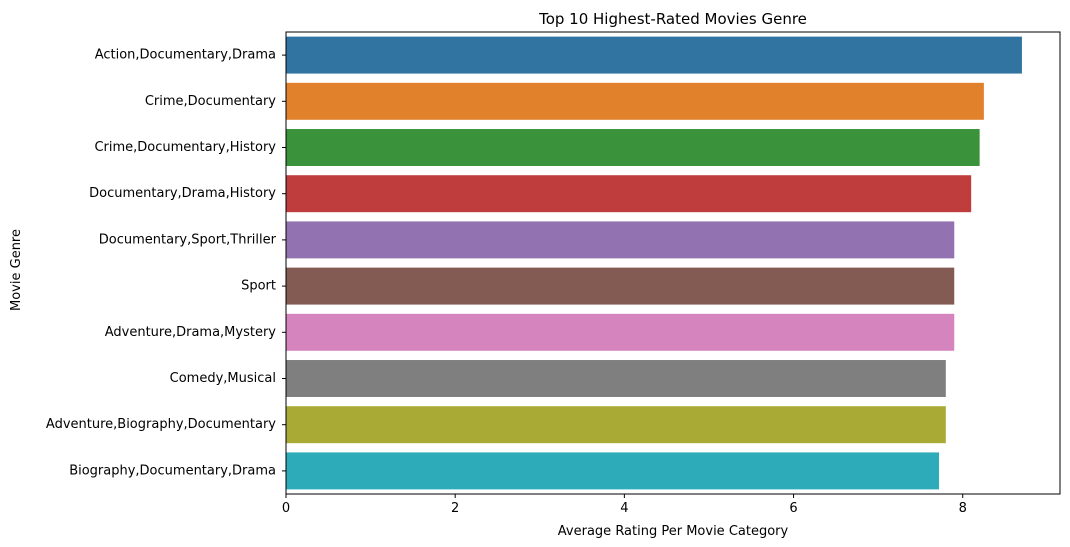 The width and height of the screenshot is (1070, 547). Describe the element at coordinates (191, 332) in the screenshot. I see `y-tick-label: Adventure,Drama,Mystery` at that location.